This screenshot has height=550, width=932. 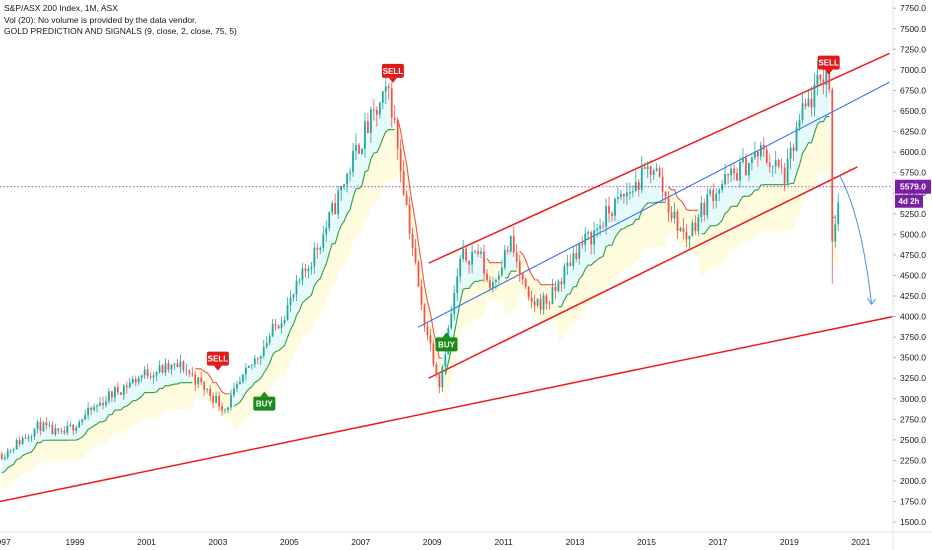 What do you see at coordinates (913, 317) in the screenshot?
I see `y-tick-label: 4000.0` at bounding box center [913, 317].